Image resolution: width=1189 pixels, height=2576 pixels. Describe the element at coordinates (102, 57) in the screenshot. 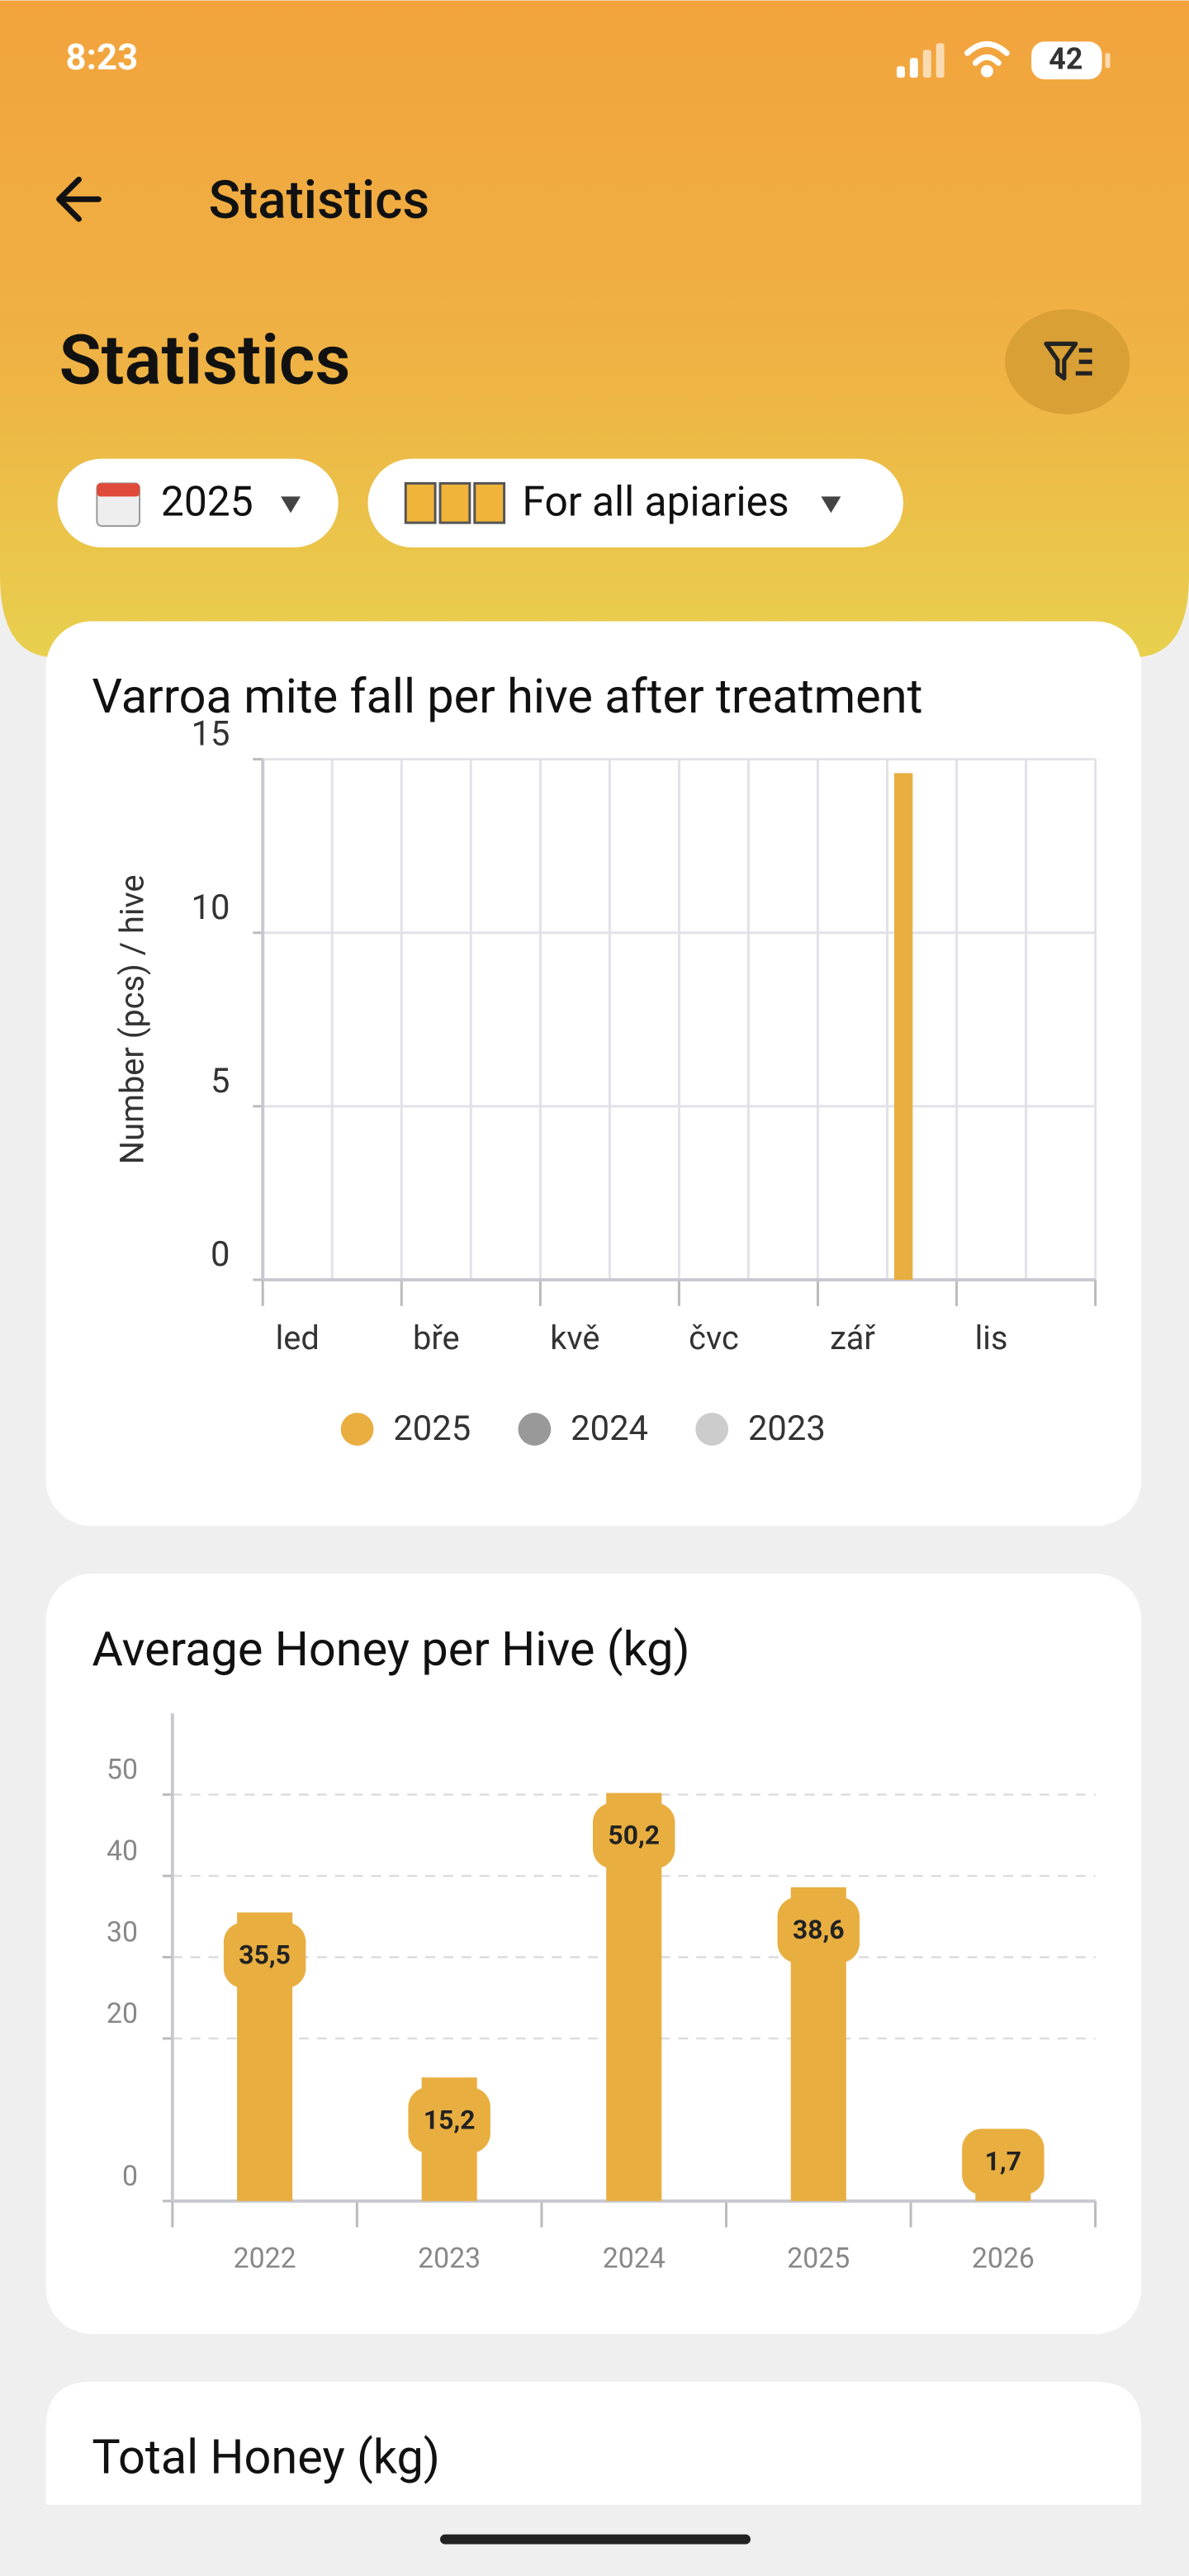

I see `status-time: 8:23` at that location.